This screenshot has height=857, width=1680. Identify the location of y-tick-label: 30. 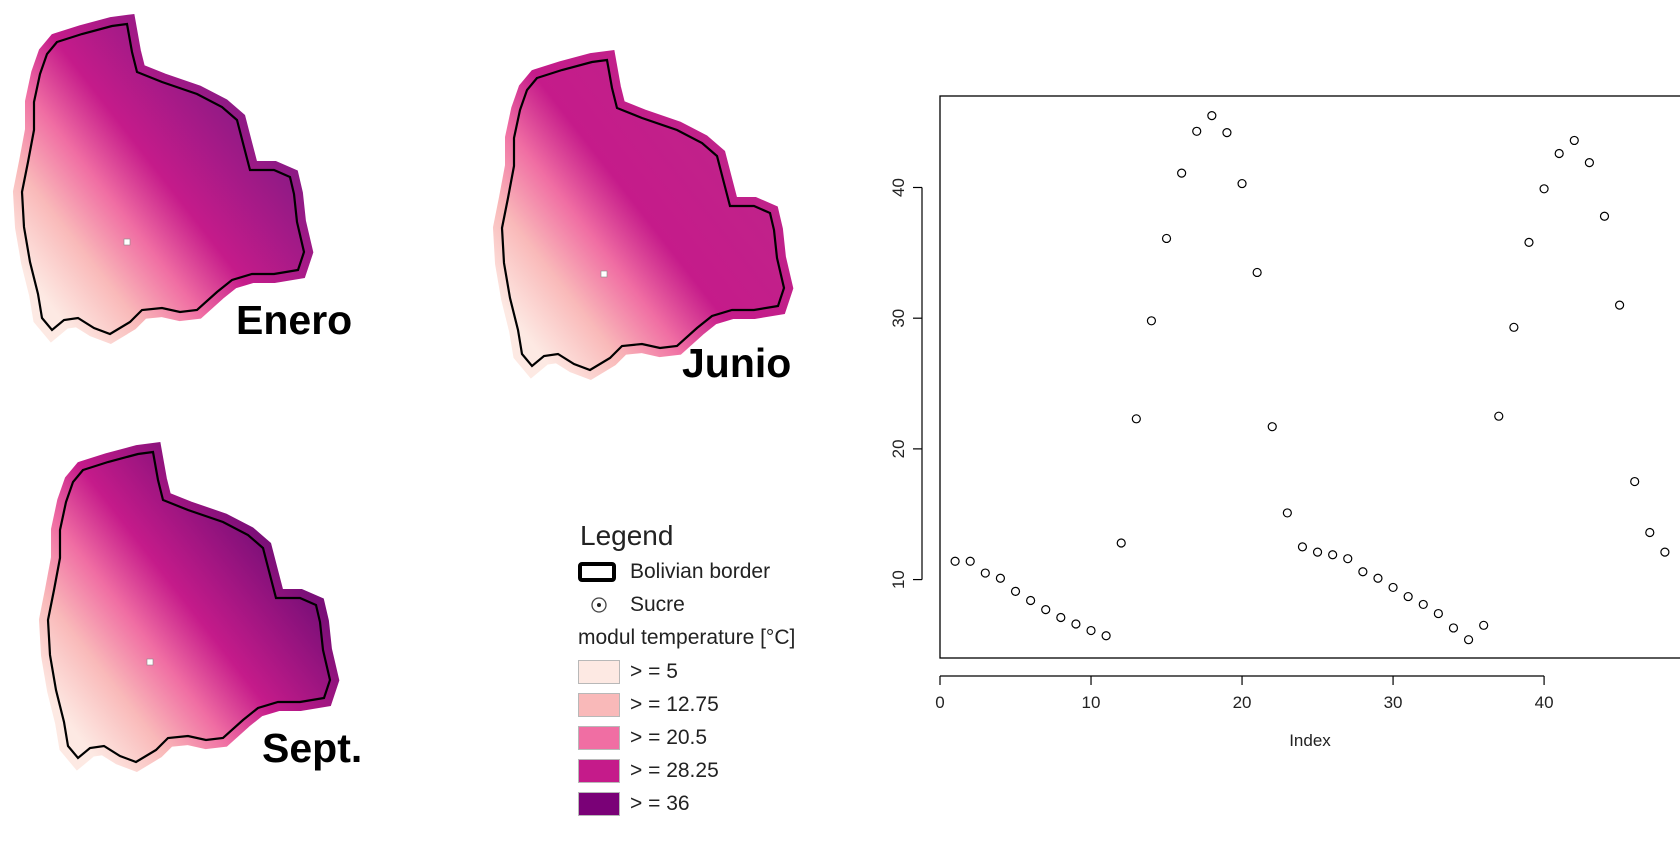
(899, 318).